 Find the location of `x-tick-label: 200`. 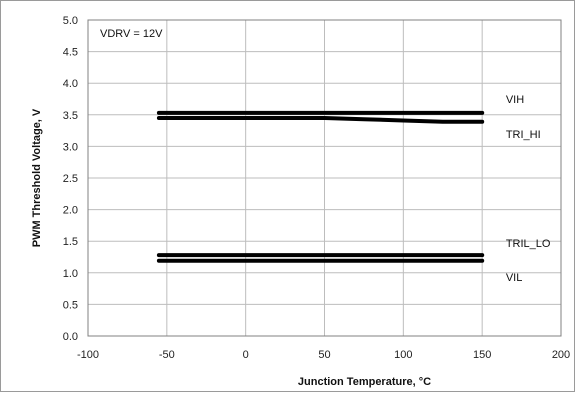

x-tick-label: 200 is located at coordinates (561, 355).